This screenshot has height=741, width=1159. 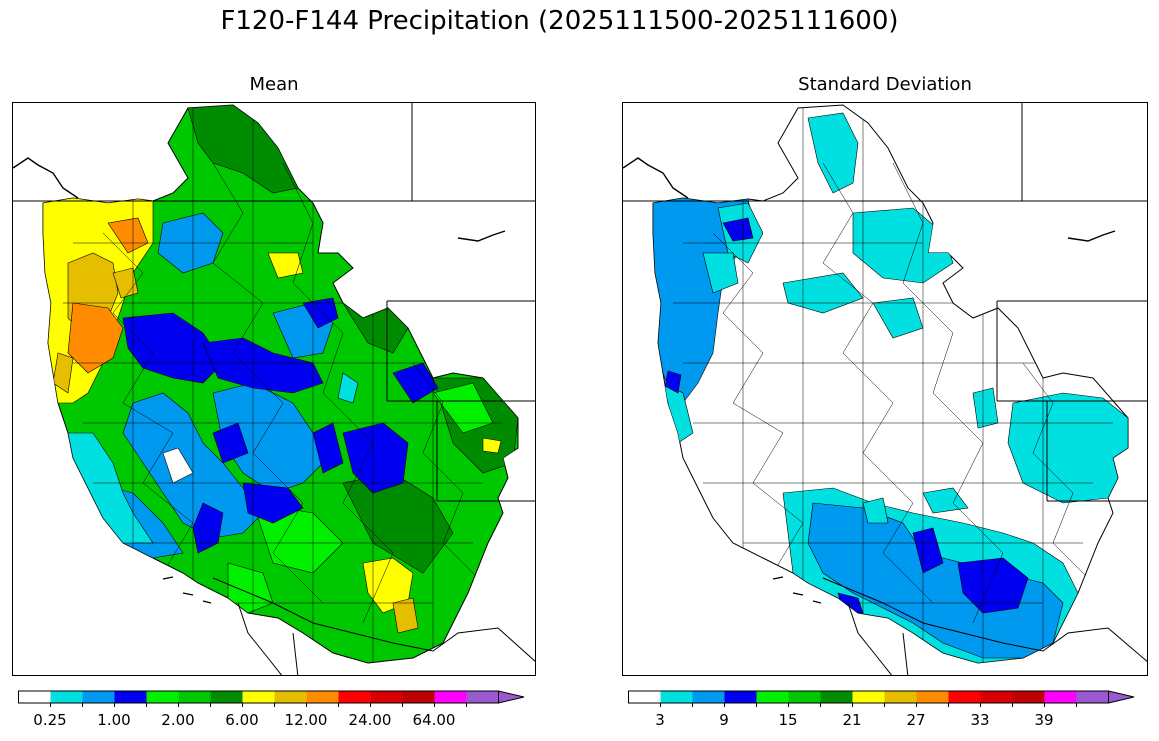 I want to click on colorbar-tick-label: 24.00, so click(x=370, y=720).